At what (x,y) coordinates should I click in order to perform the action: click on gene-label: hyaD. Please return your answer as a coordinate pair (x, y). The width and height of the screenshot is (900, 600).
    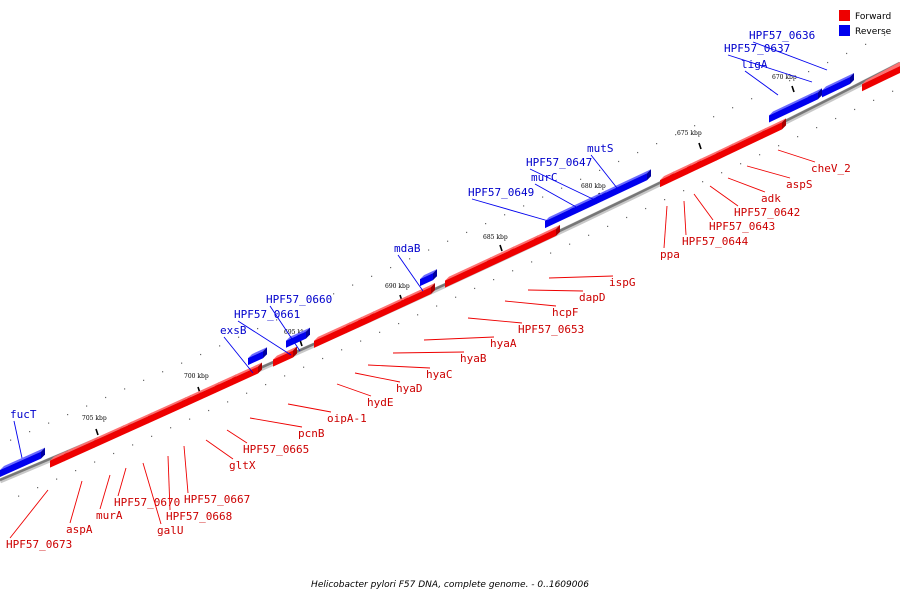
    Looking at the image, I should click on (409, 388).